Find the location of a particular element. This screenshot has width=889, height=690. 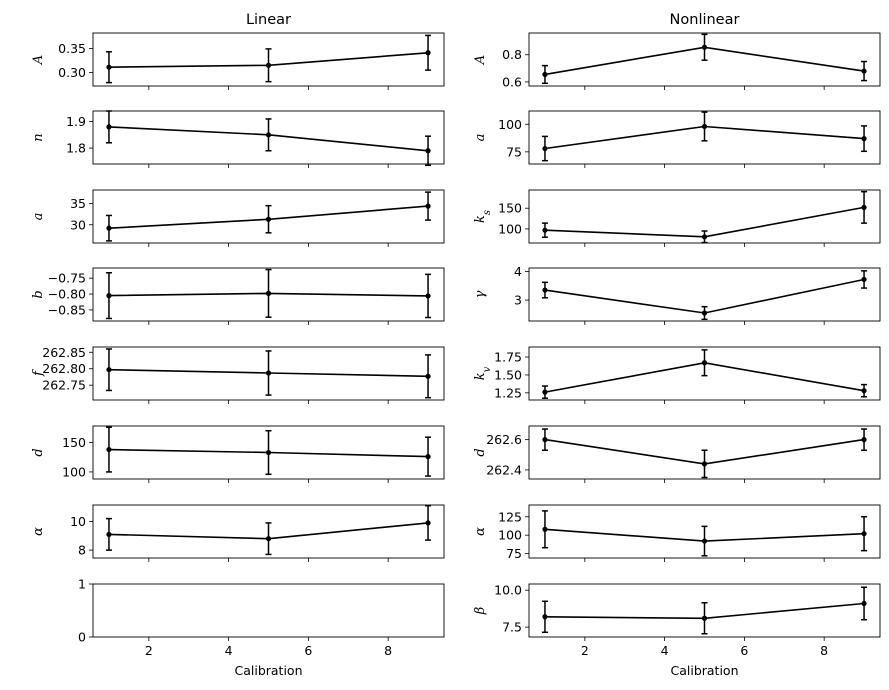

panel-linear-1: 0.30 0.35 Linear A is located at coordinates (238, 51).